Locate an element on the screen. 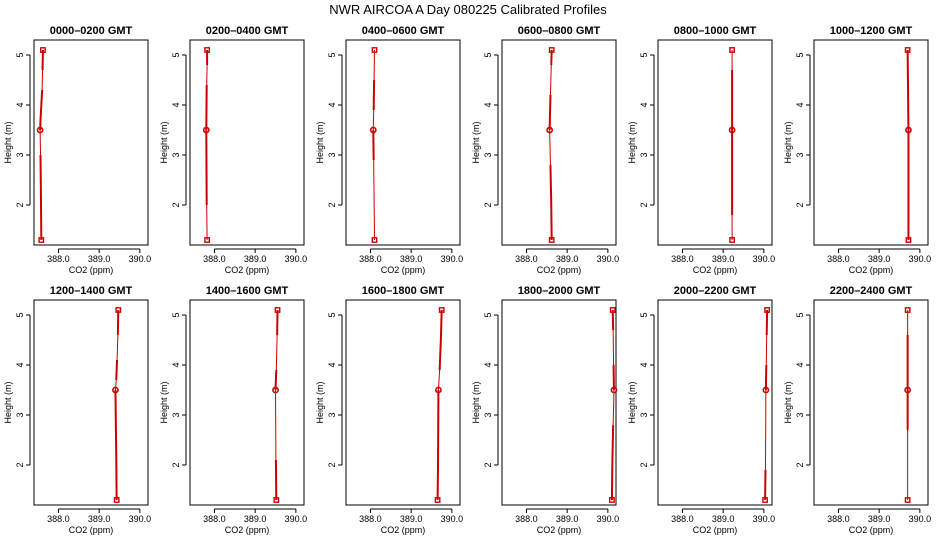 The image size is (936, 540). panel-title: 0400–0600 GMT is located at coordinates (403, 31).